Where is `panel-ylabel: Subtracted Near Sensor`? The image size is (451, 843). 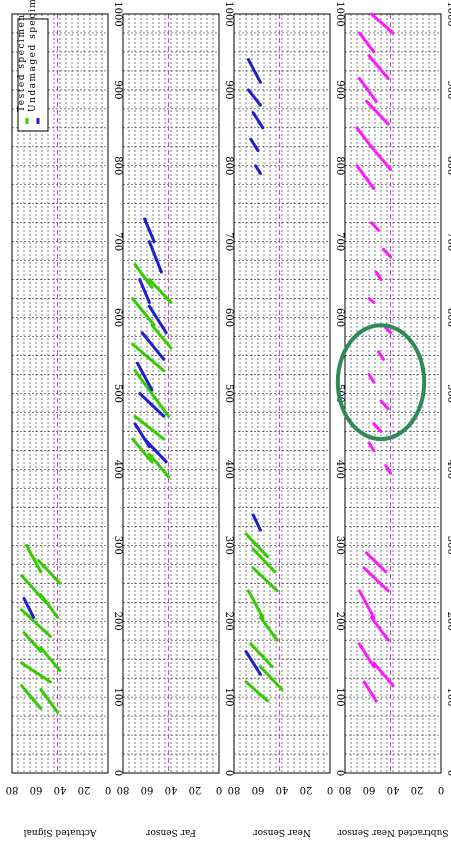 panel-ylabel: Subtracted Near Sensor is located at coordinates (393, 832).